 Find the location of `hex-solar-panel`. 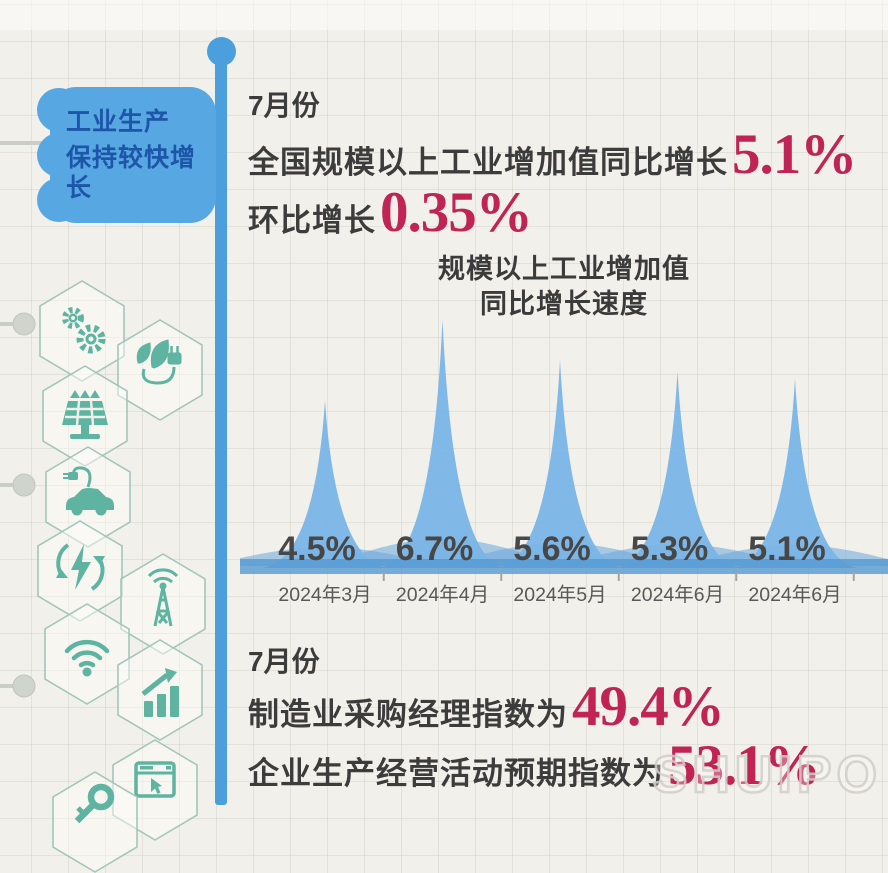

hex-solar-panel is located at coordinates (85, 416).